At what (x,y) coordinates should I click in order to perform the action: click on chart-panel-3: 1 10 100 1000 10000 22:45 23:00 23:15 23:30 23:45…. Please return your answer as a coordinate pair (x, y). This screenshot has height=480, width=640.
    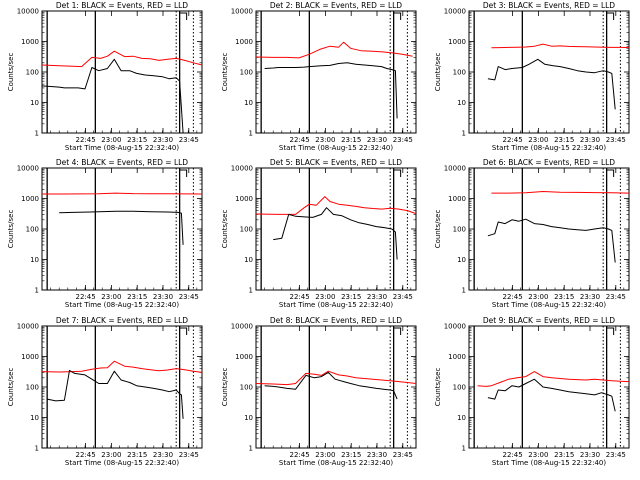
    Looking at the image, I should click on (532, 76).